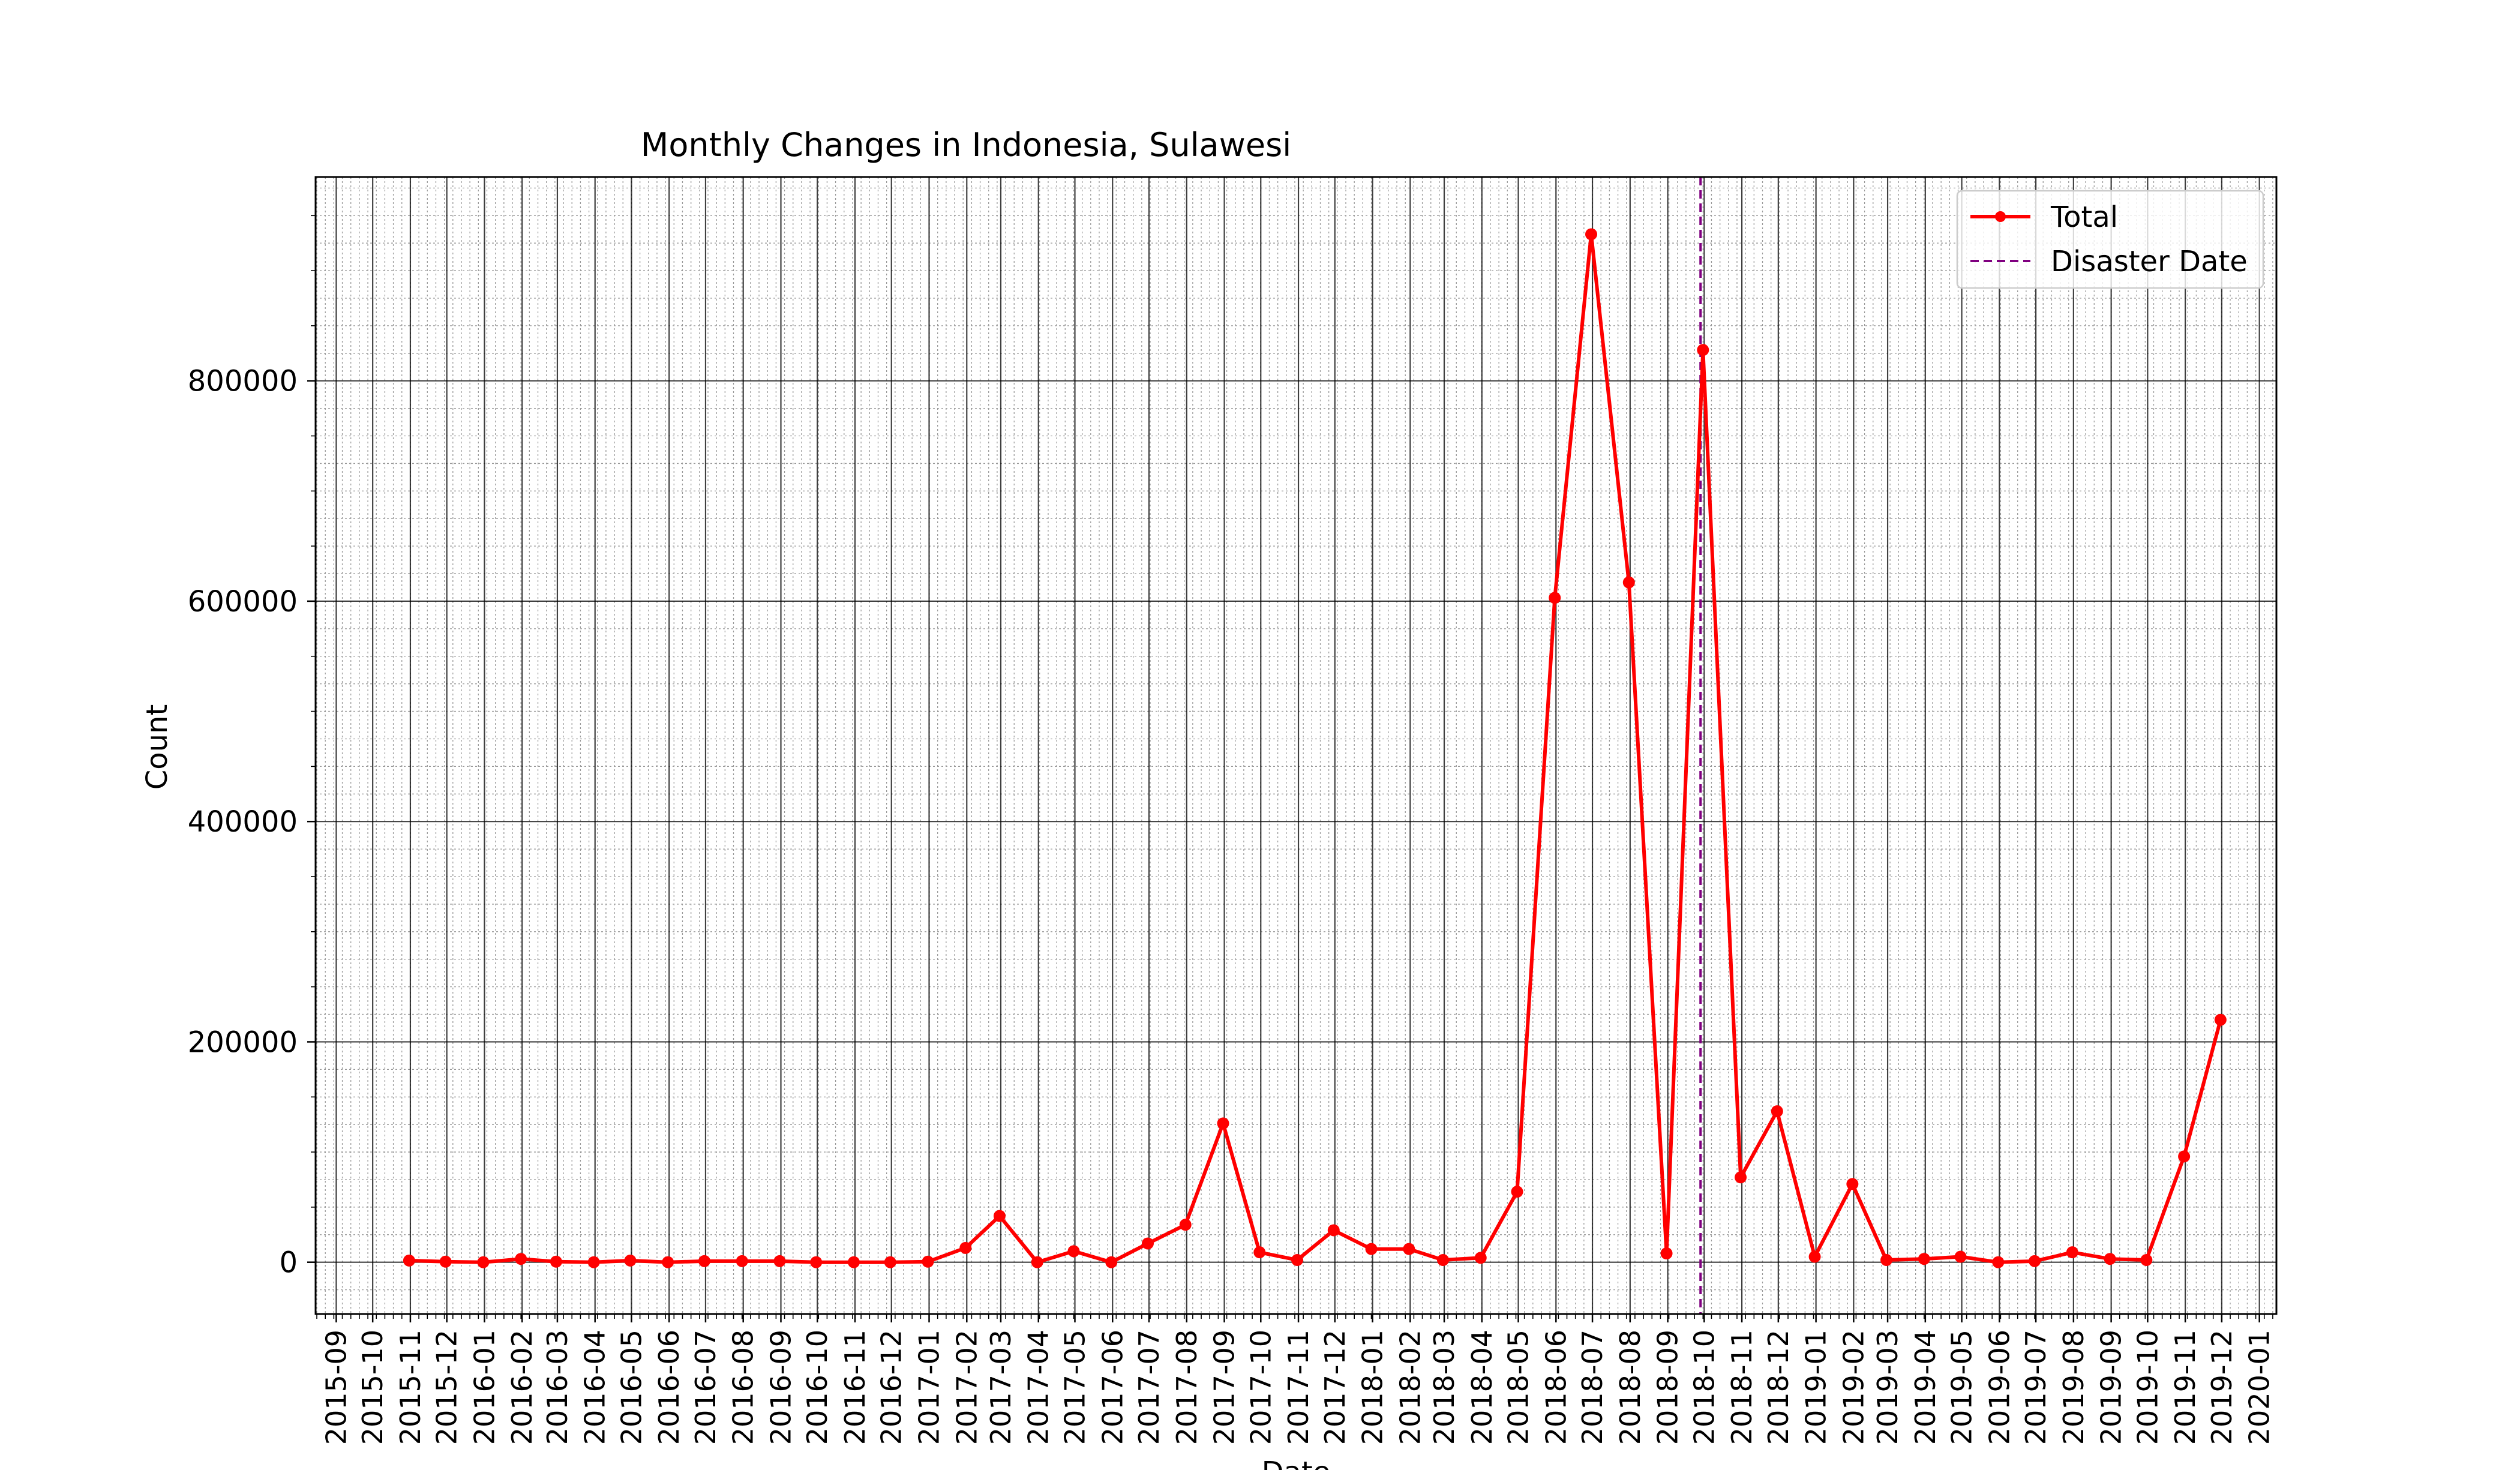 This screenshot has height=1470, width=2520. Describe the element at coordinates (2110, 239) in the screenshot. I see `legend-box` at that location.